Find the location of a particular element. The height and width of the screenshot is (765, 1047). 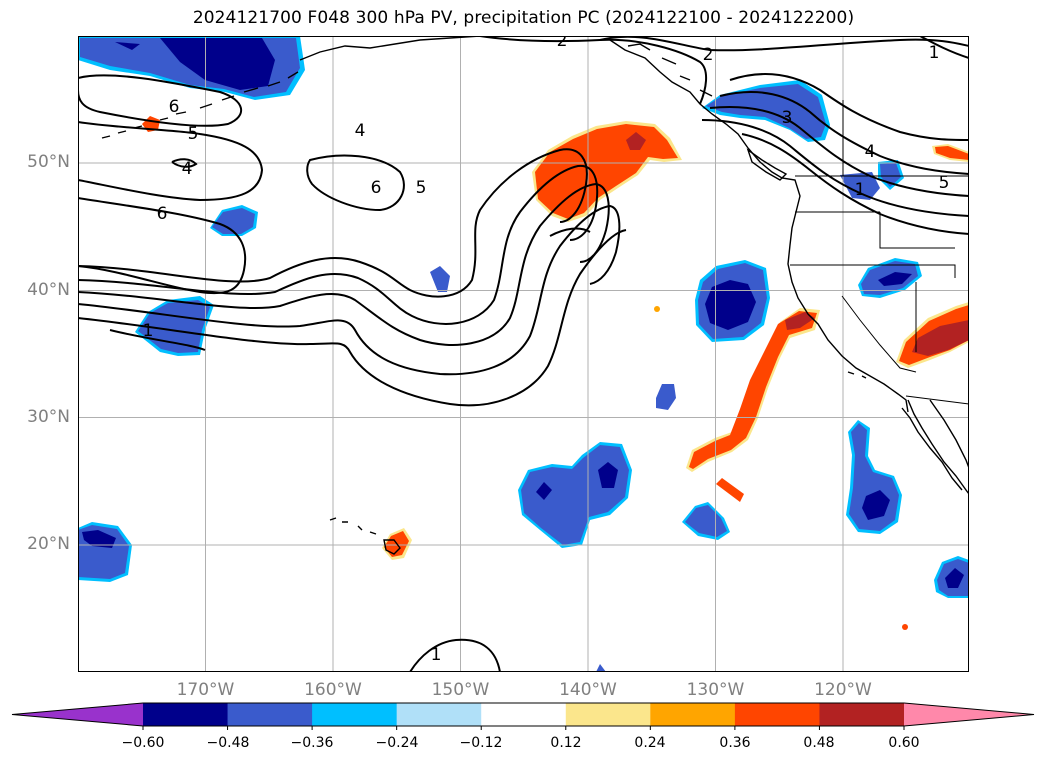

colorbar-extend-low is located at coordinates (77, 714).